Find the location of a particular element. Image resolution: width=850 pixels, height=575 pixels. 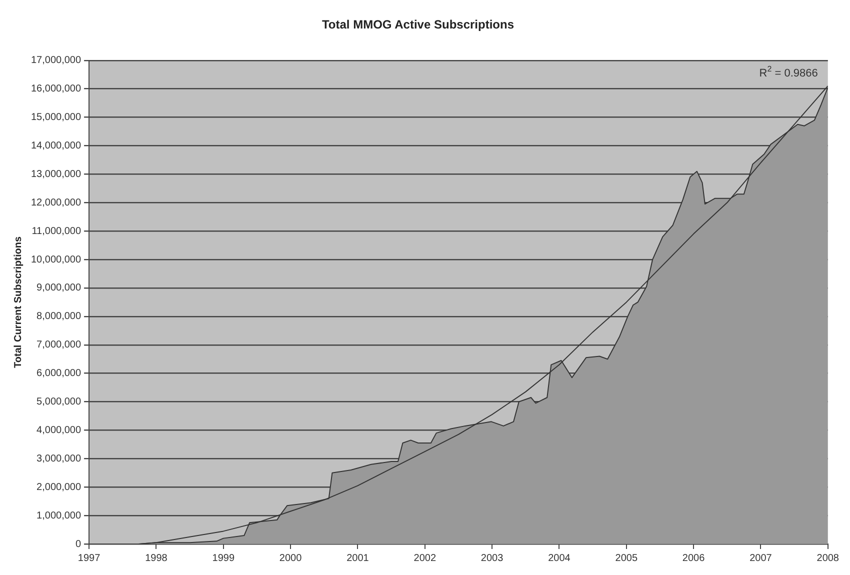

chart-title: Total MMOG Active Subscriptions is located at coordinates (418, 25).